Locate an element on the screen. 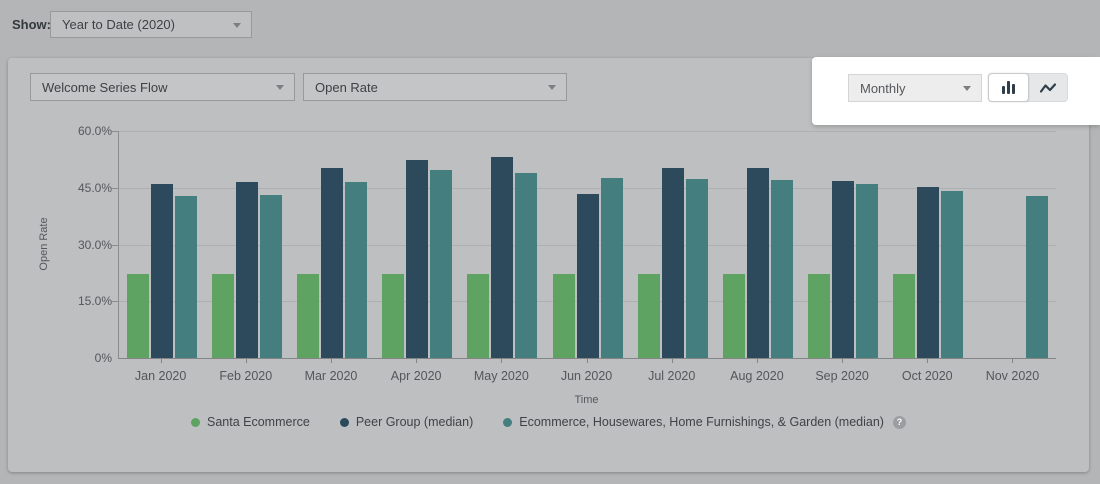  legend-label: Santa Ecommerce is located at coordinates (258, 422).